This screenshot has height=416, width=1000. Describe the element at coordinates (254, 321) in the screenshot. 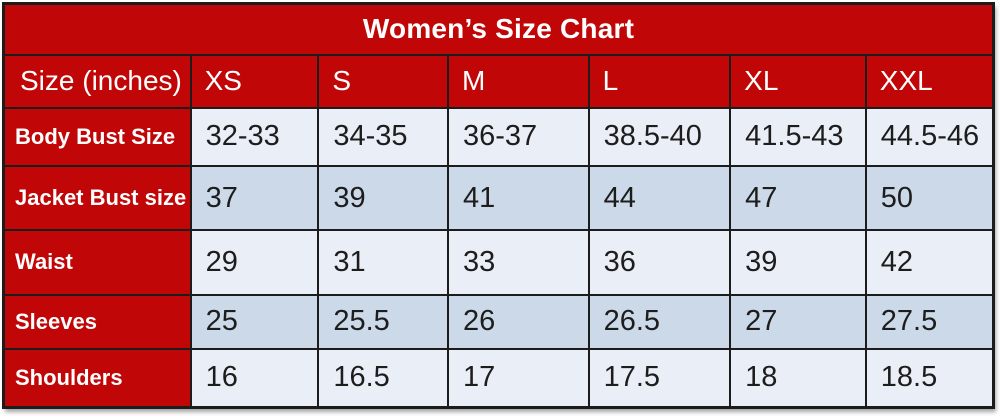

I see `size-cell: 25` at that location.